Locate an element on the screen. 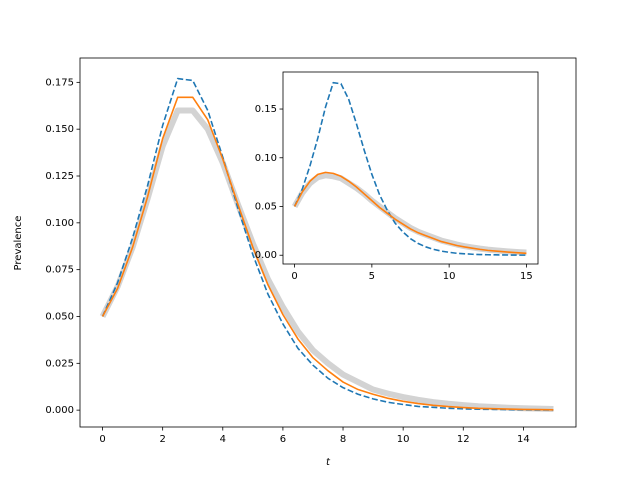 Image resolution: width=640 pixels, height=480 pixels. y-tick-label: 0.125 is located at coordinates (59, 176).